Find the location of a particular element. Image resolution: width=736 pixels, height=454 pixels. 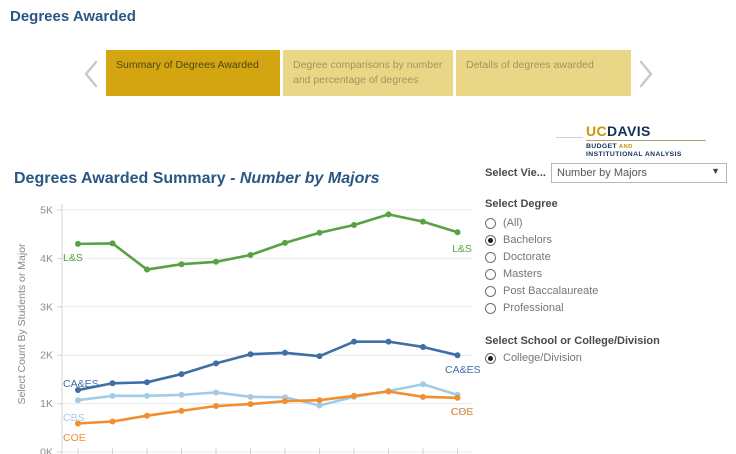

radio-option-masters: Masters is located at coordinates (513, 274).